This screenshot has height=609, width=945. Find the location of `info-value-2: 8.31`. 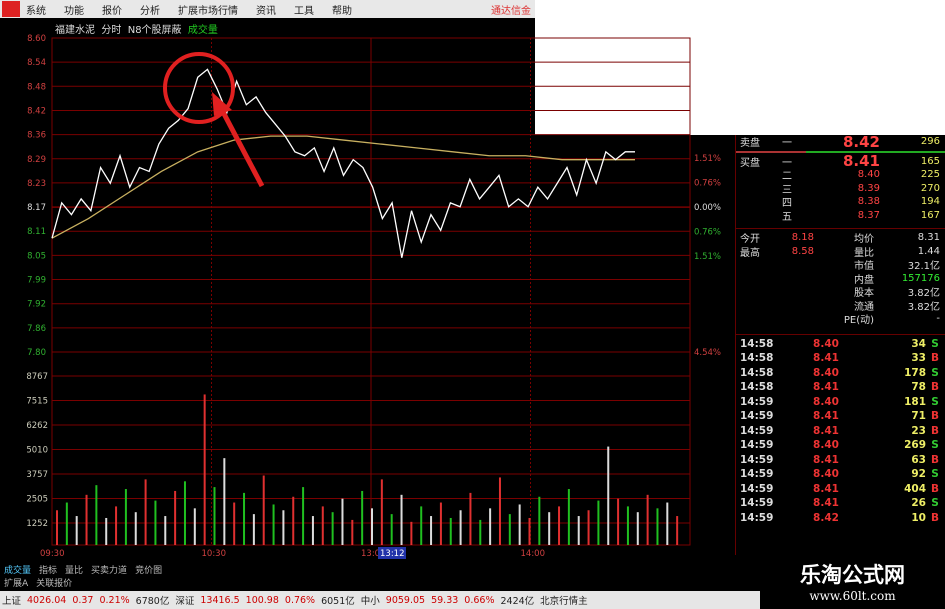

info-value-2: 8.31 is located at coordinates (928, 238).